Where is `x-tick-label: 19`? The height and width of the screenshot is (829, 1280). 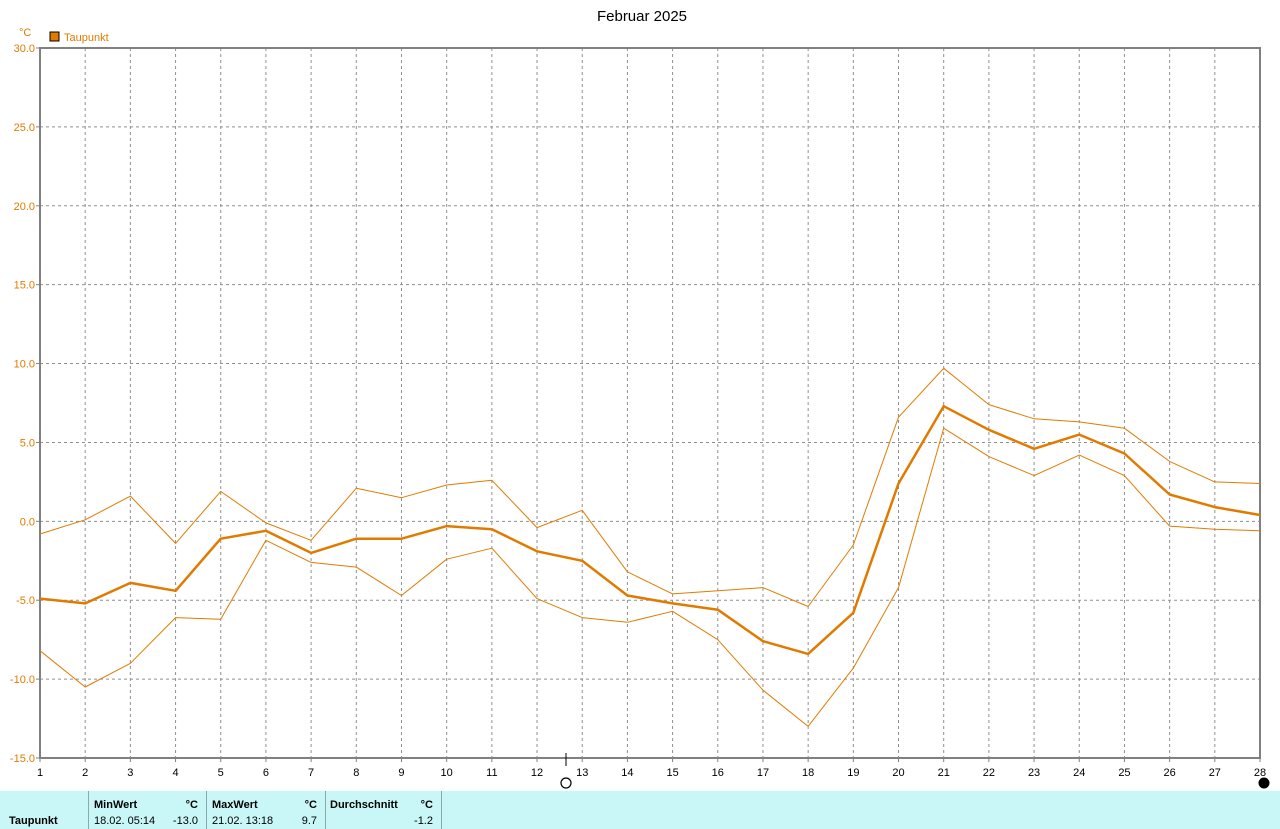 x-tick-label: 19 is located at coordinates (853, 773).